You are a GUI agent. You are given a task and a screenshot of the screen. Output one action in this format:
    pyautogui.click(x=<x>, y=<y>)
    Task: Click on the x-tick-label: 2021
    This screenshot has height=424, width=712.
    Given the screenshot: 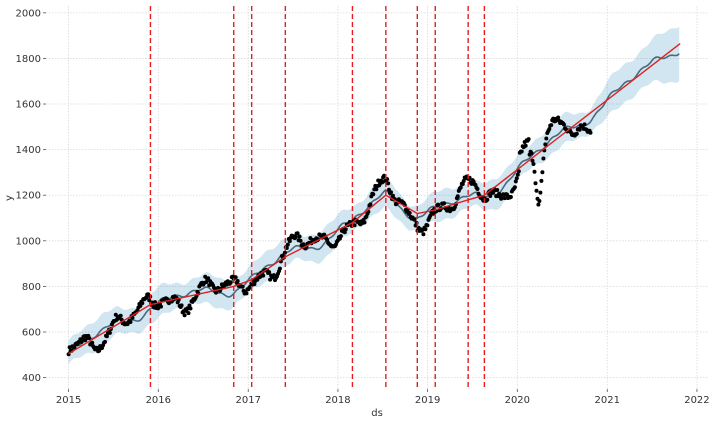 What is the action you would take?
    pyautogui.click(x=607, y=400)
    